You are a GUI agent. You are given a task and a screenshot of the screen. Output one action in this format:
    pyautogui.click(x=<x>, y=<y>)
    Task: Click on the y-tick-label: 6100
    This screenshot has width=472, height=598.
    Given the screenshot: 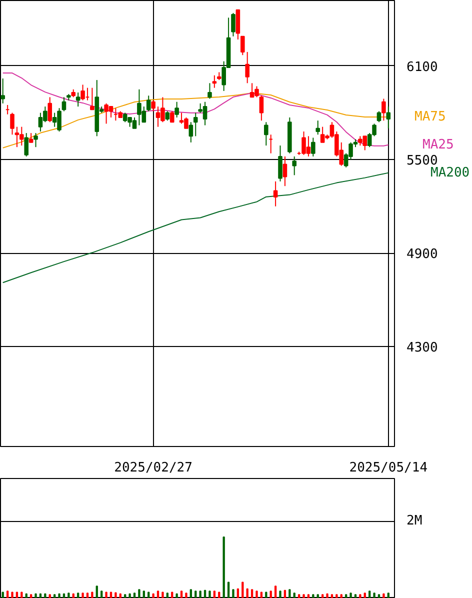 What is the action you would take?
    pyautogui.click(x=422, y=67)
    